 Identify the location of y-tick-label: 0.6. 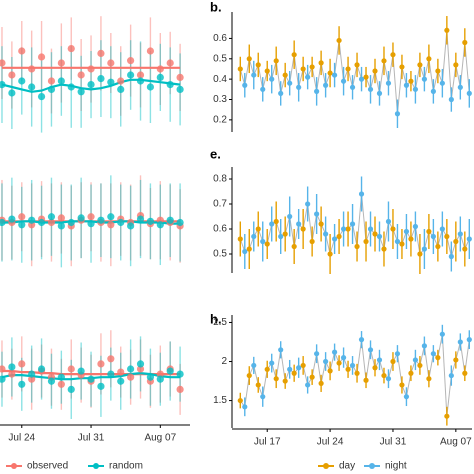
(220, 229).